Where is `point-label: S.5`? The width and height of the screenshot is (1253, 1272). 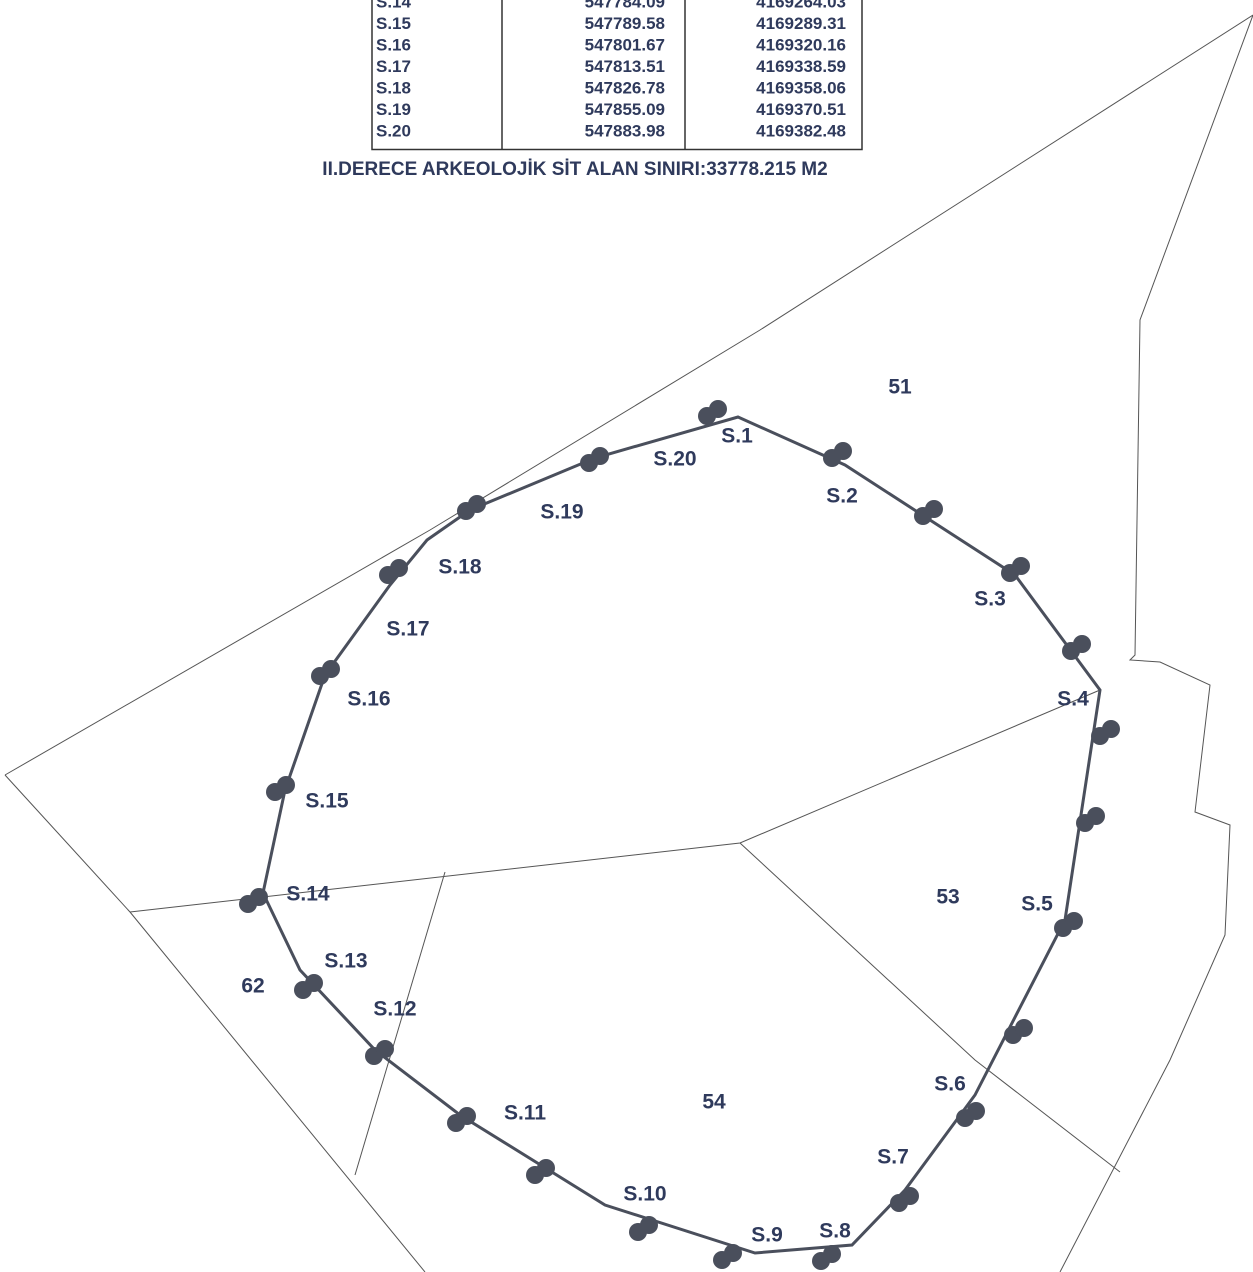
point-label: S.5 is located at coordinates (1037, 904).